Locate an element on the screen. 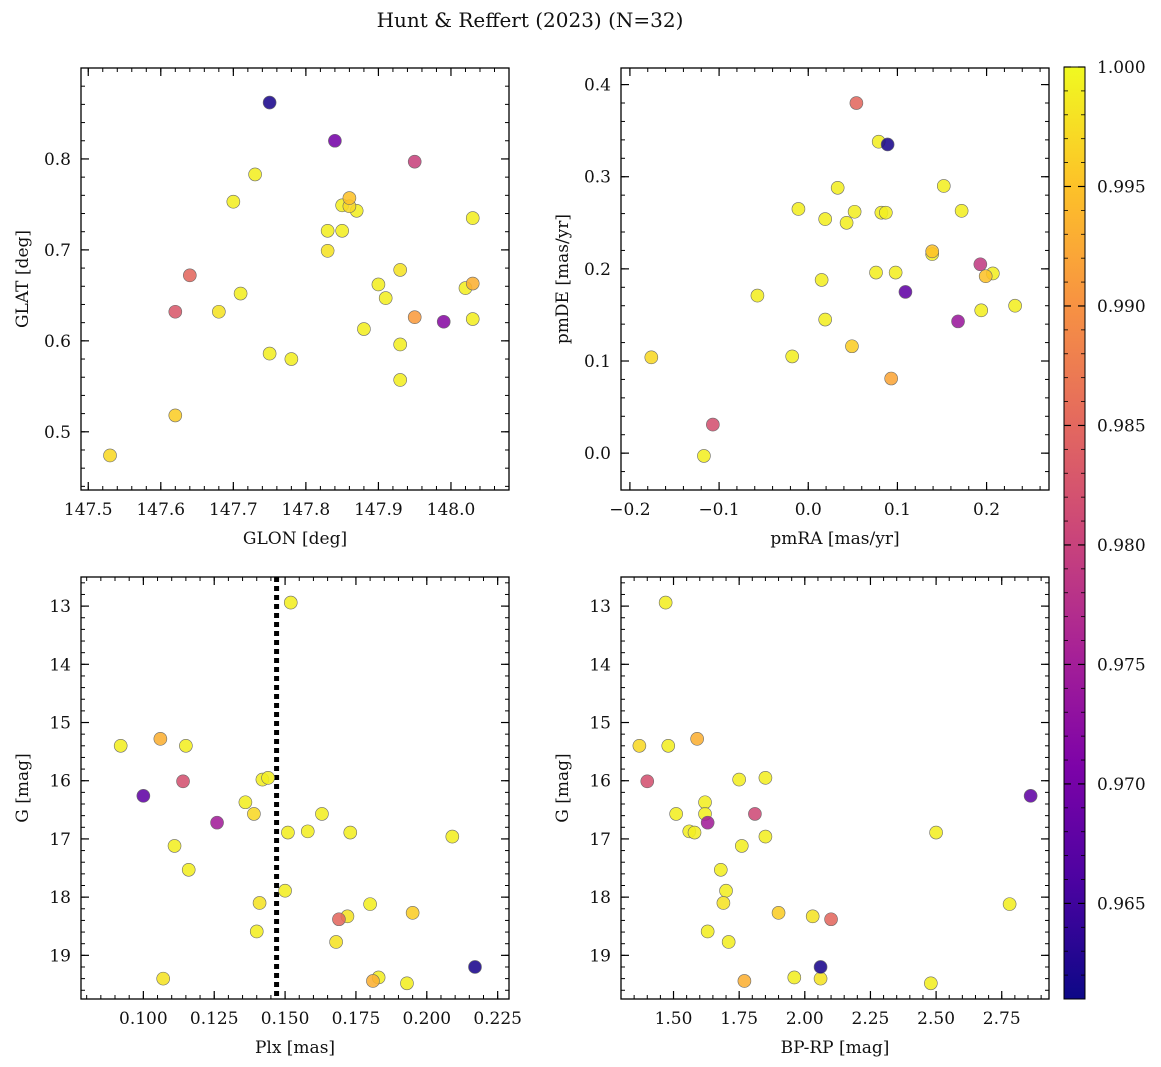 The width and height of the screenshot is (1161, 1067). x-tick-label: 147.8 is located at coordinates (306, 510).